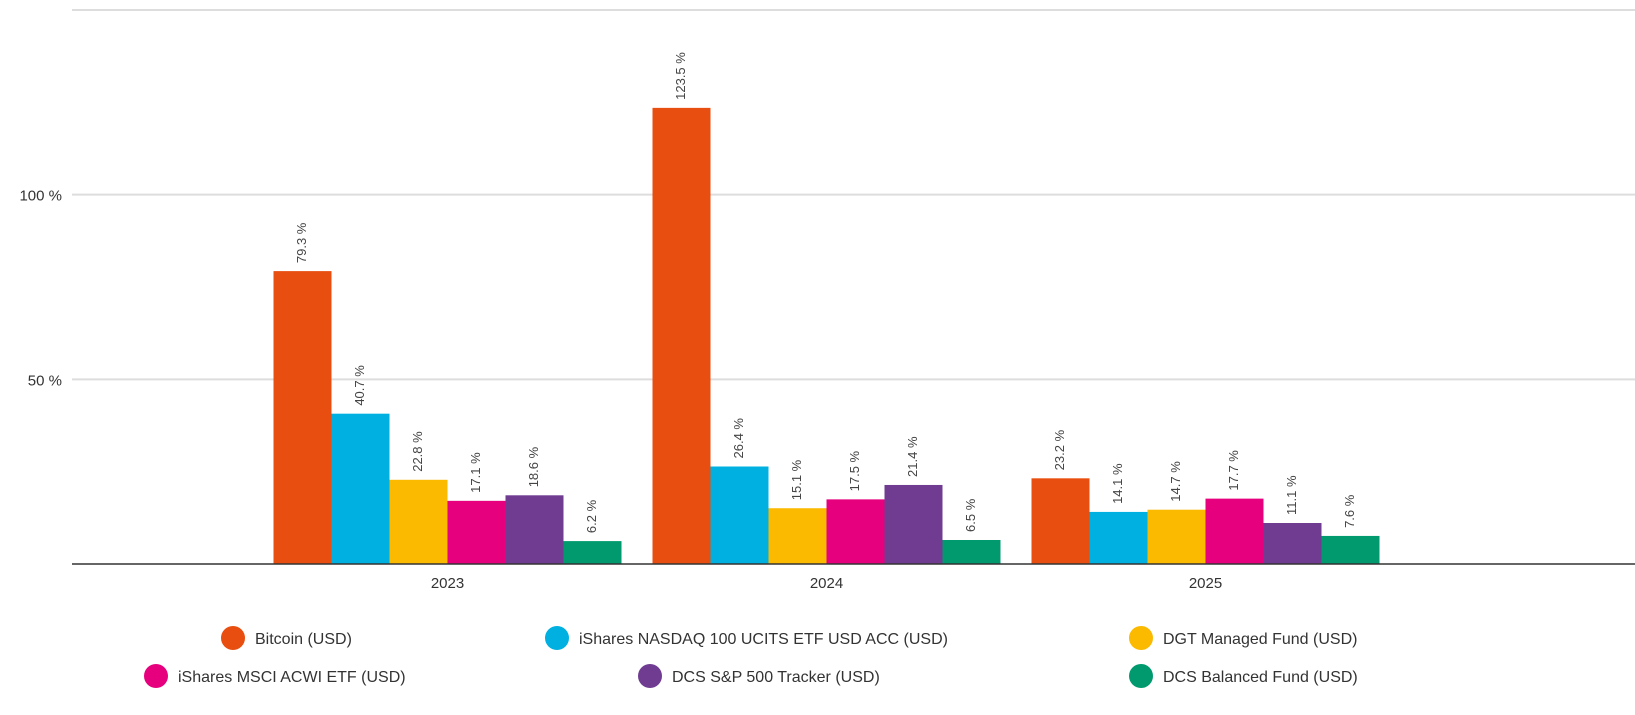  Describe the element at coordinates (1205, 583) in the screenshot. I see `x-tick-label: 2025` at that location.